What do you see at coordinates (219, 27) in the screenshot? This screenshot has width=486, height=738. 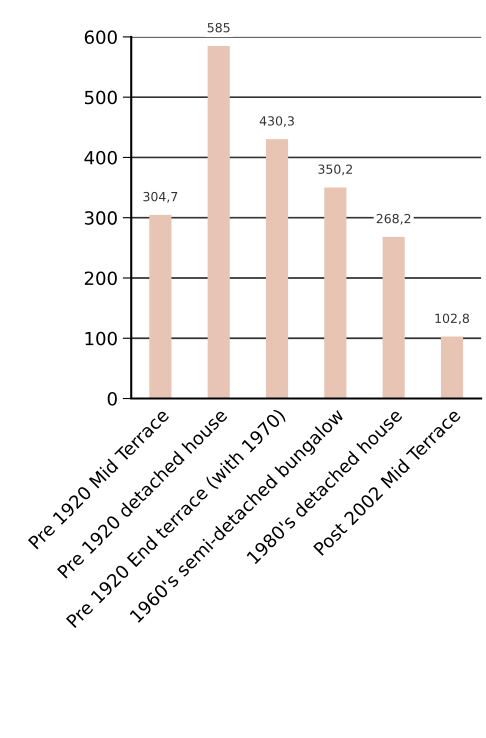 I see `data-label: 585` at bounding box center [219, 27].